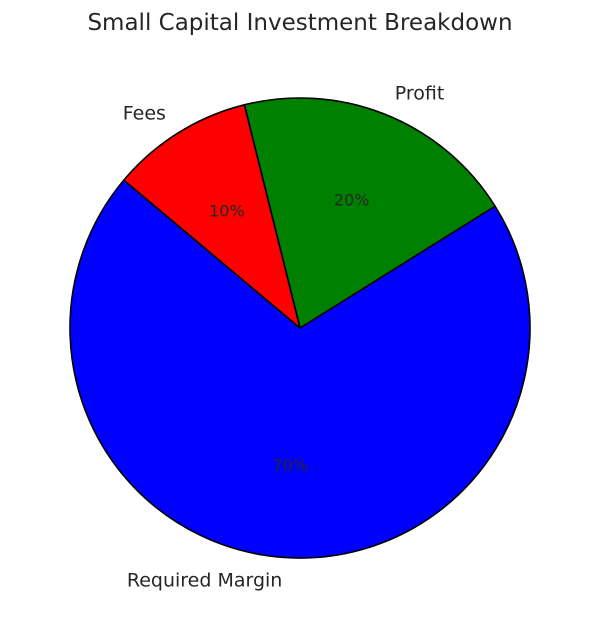  Describe the element at coordinates (291, 465) in the screenshot. I see `pct-label-required-margin: 70%` at that location.